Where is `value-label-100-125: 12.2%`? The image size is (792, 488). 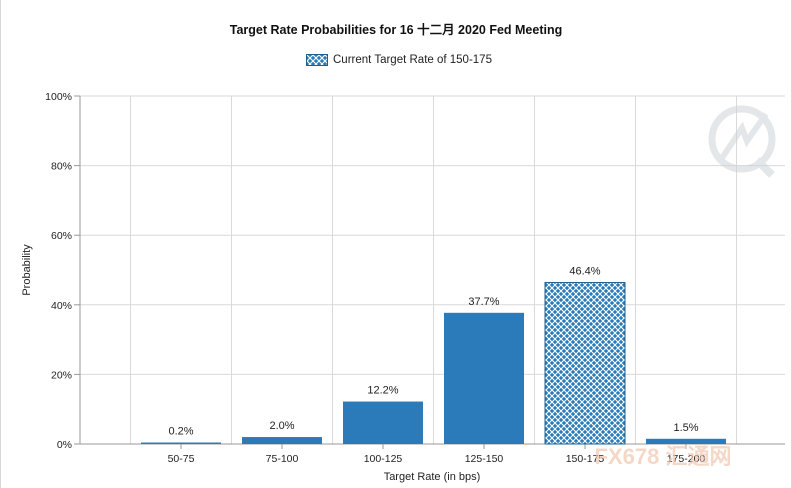
value-label-100-125: 12.2% is located at coordinates (382, 391).